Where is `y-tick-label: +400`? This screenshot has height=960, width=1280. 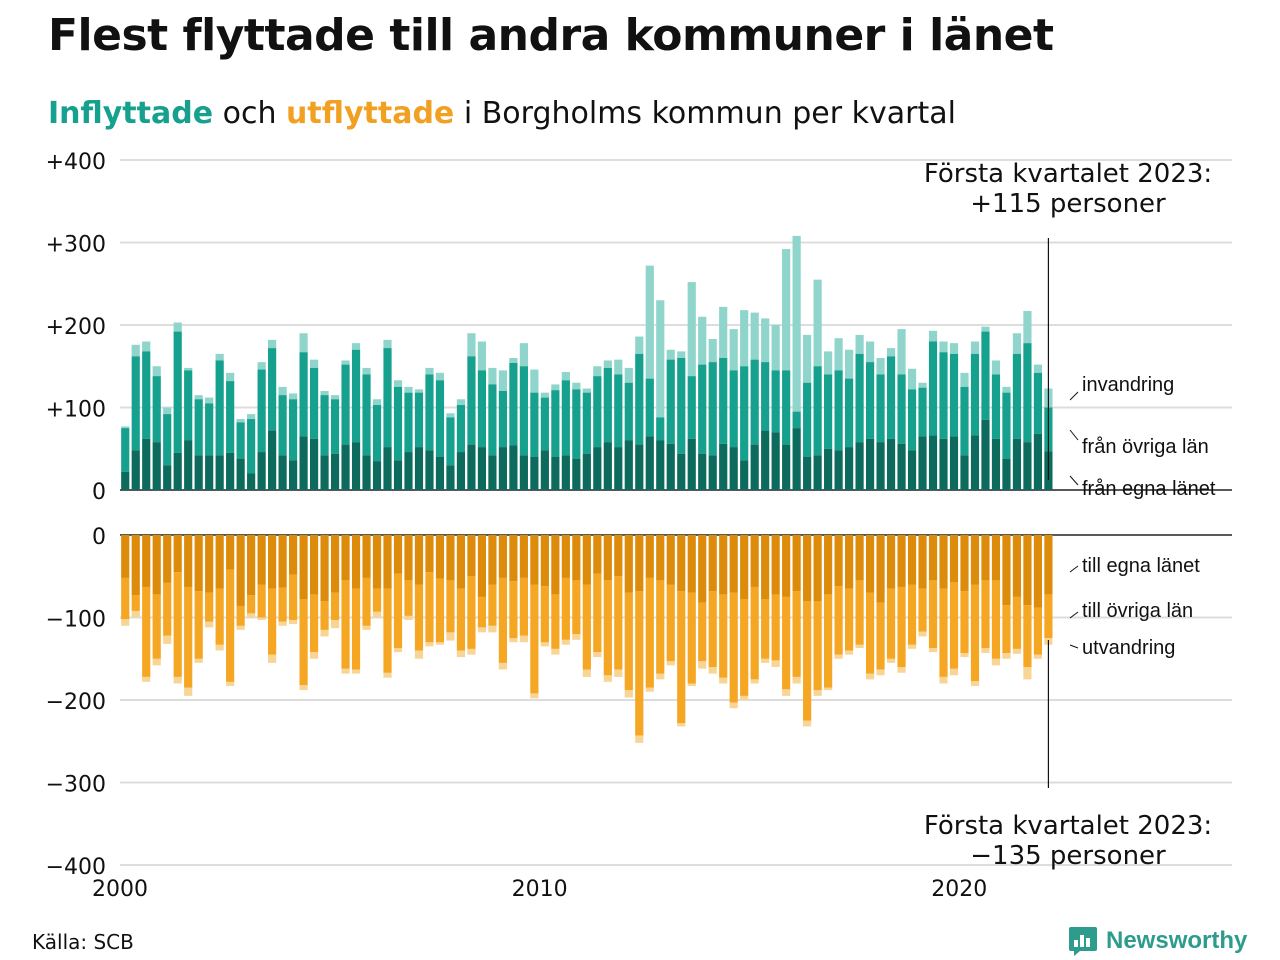
y-tick-label: +400 is located at coordinates (76, 162).